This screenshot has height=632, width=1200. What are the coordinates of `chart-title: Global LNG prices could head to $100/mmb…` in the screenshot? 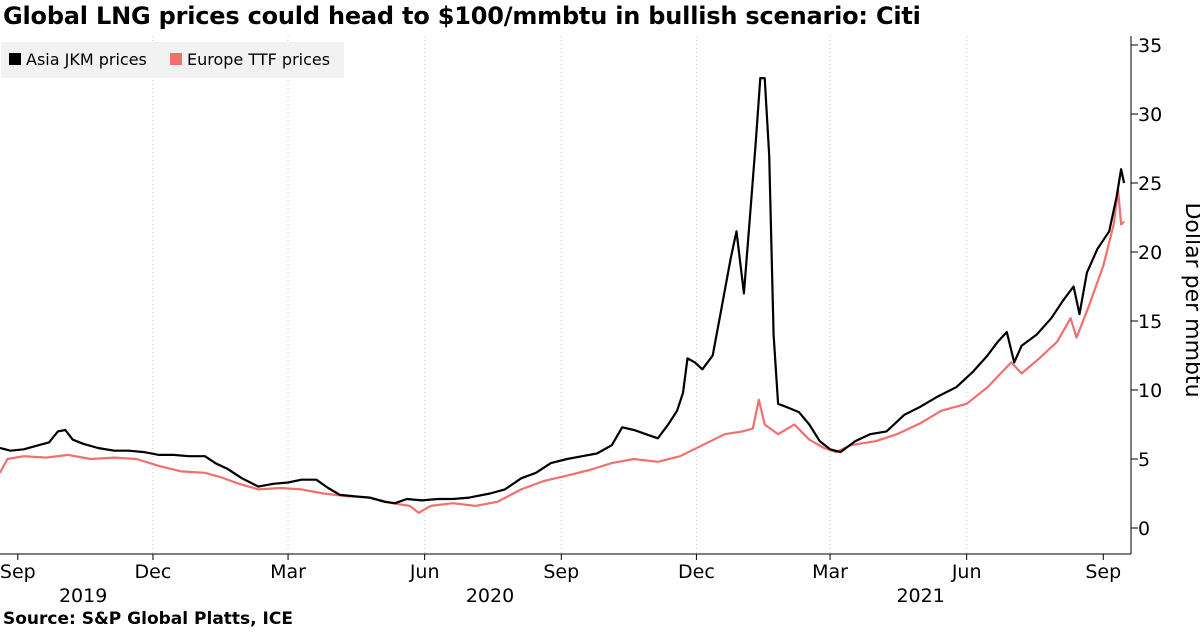 It's located at (462, 16).